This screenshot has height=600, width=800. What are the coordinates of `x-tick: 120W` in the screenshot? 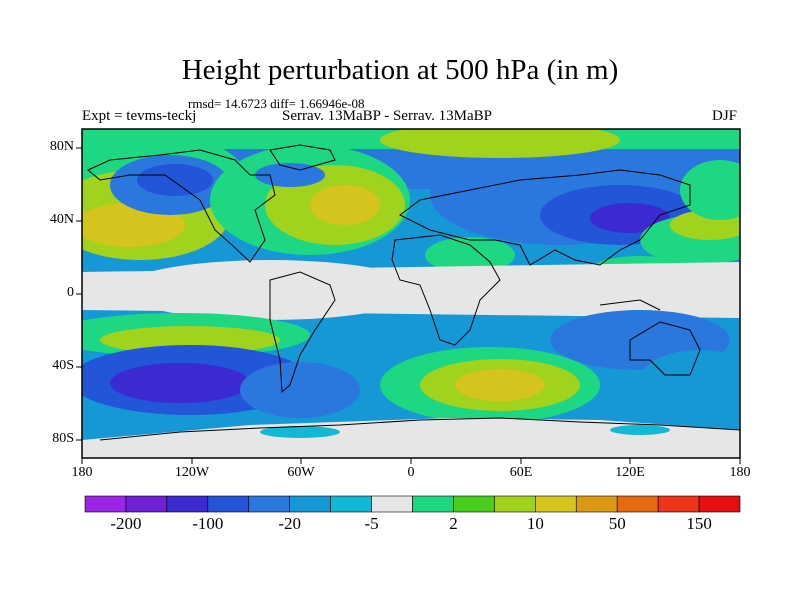 It's located at (192, 472).